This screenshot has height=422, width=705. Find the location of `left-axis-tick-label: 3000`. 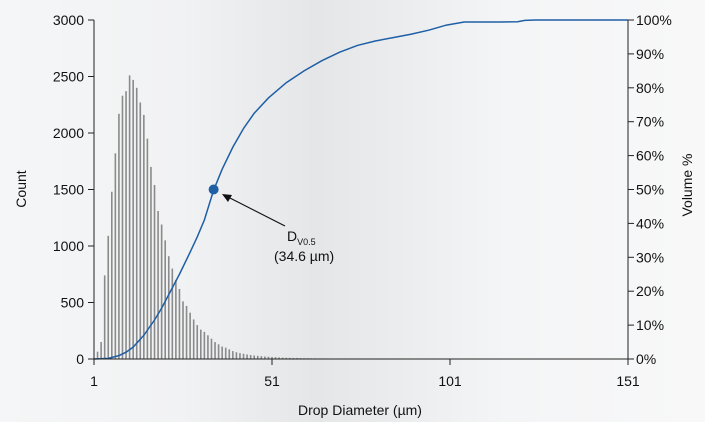

left-axis-tick-label: 3000 is located at coordinates (68, 20).